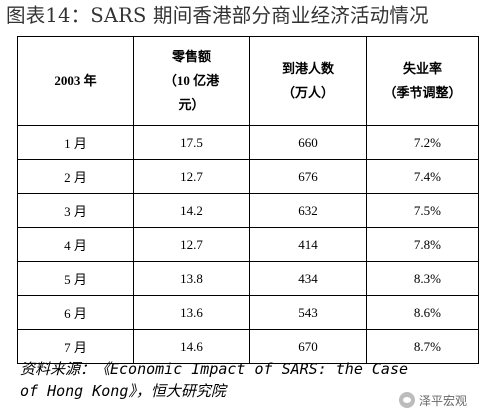  I want to click on table-row: 1 月 17.5 660 7.2%, so click(248, 142).